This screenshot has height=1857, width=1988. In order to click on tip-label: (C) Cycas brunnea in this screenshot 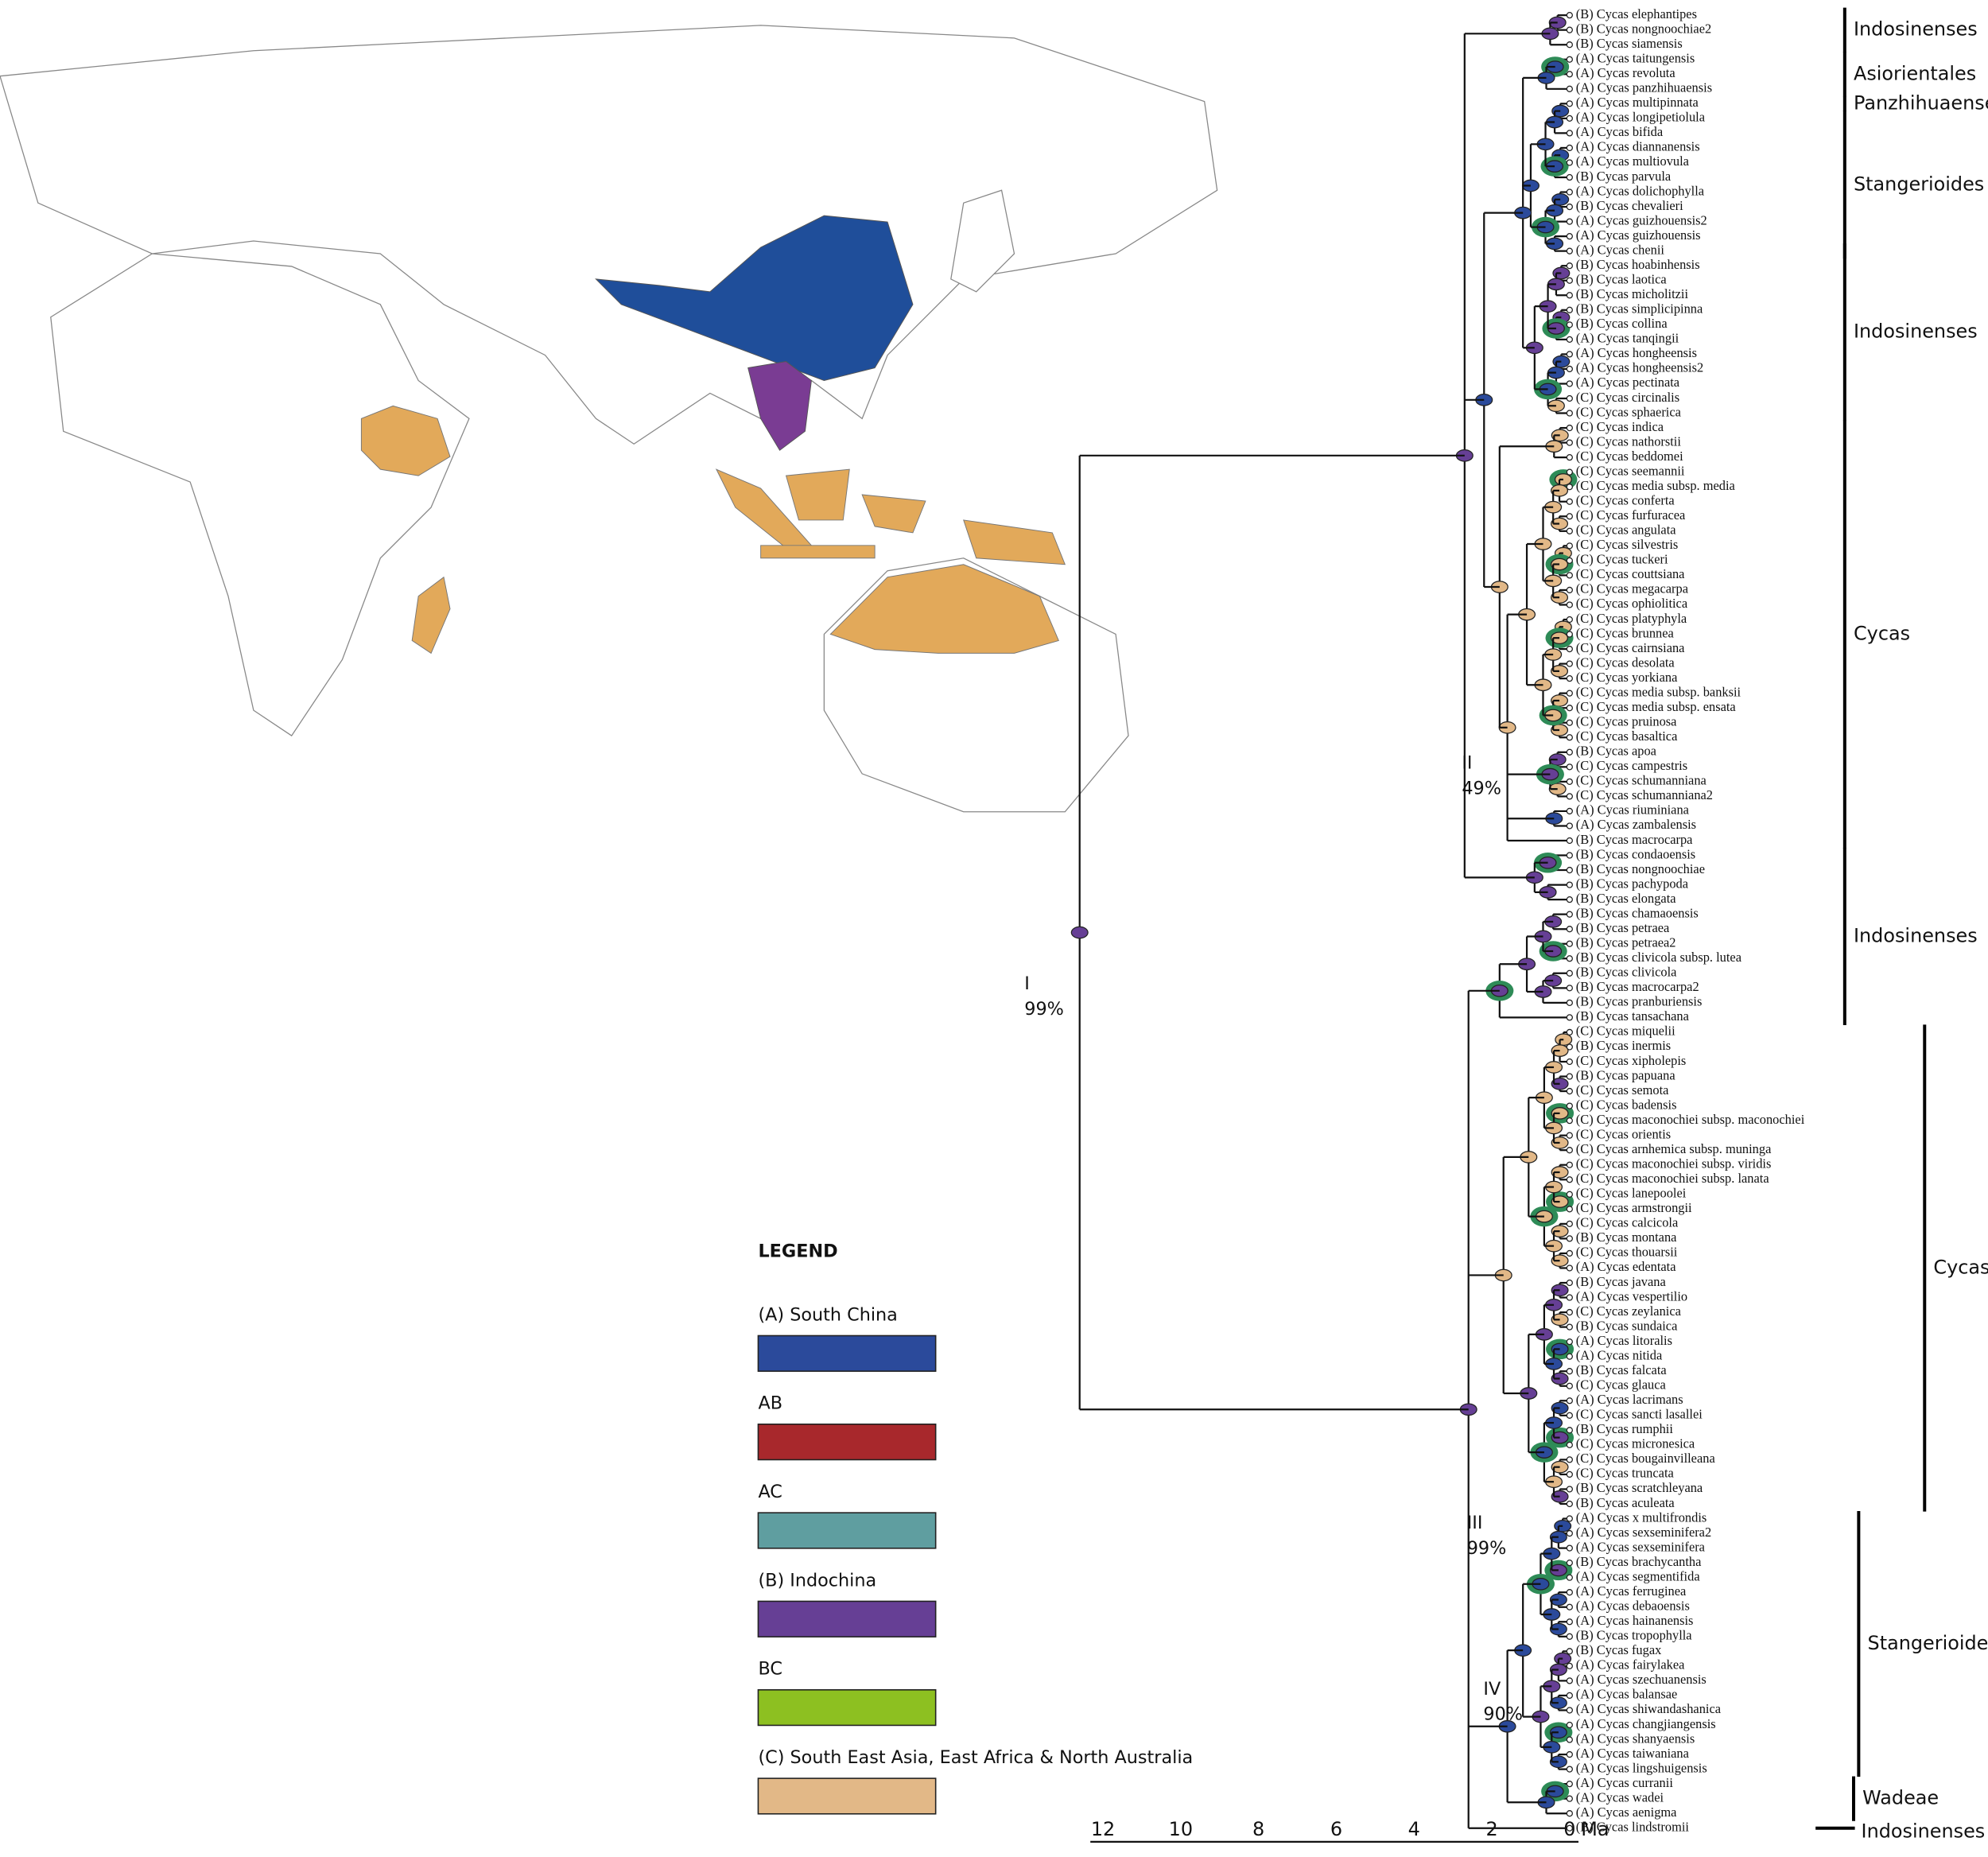, I will do `click(1625, 632)`.